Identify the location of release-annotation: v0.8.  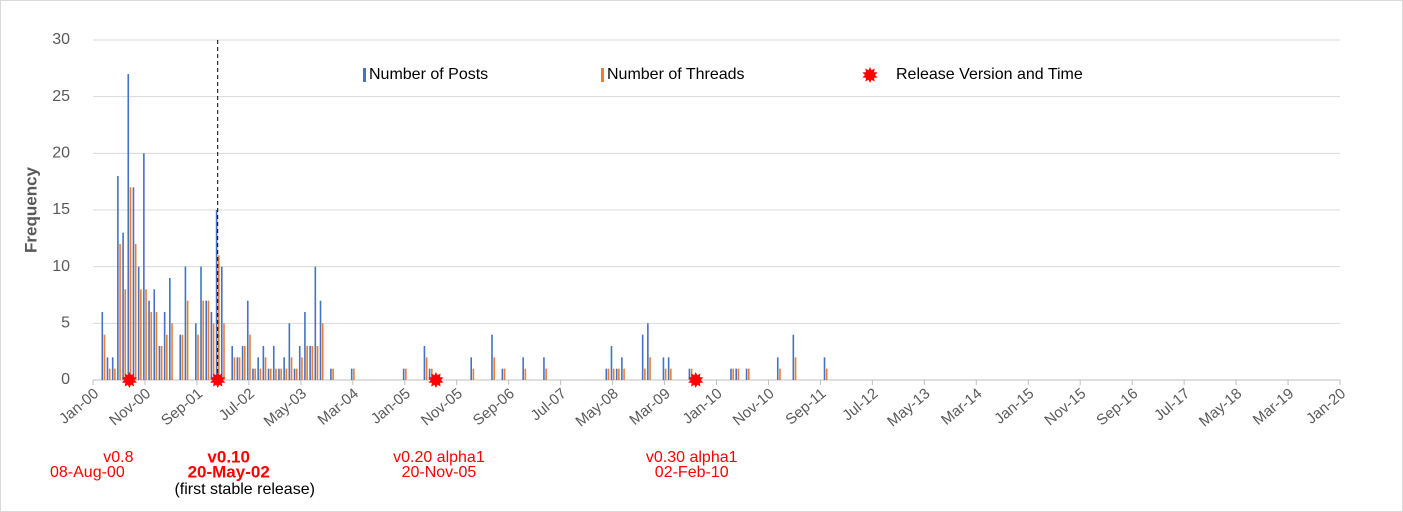
(118, 457).